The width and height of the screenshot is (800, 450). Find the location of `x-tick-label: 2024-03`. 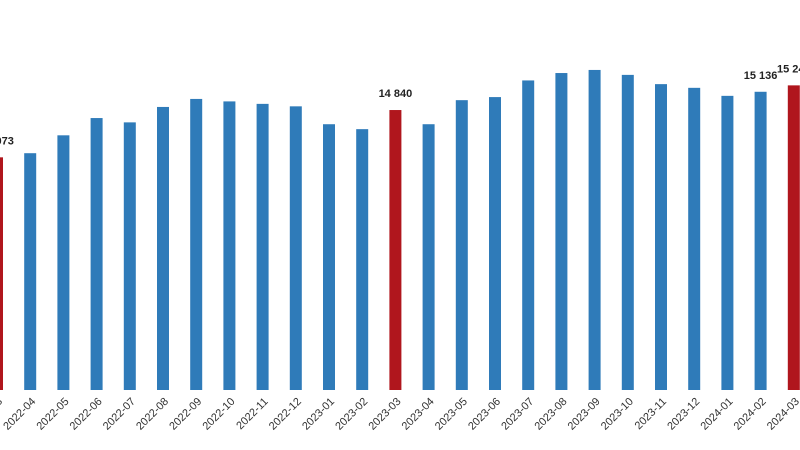

x-tick-label: 2024-03 is located at coordinates (782, 414).